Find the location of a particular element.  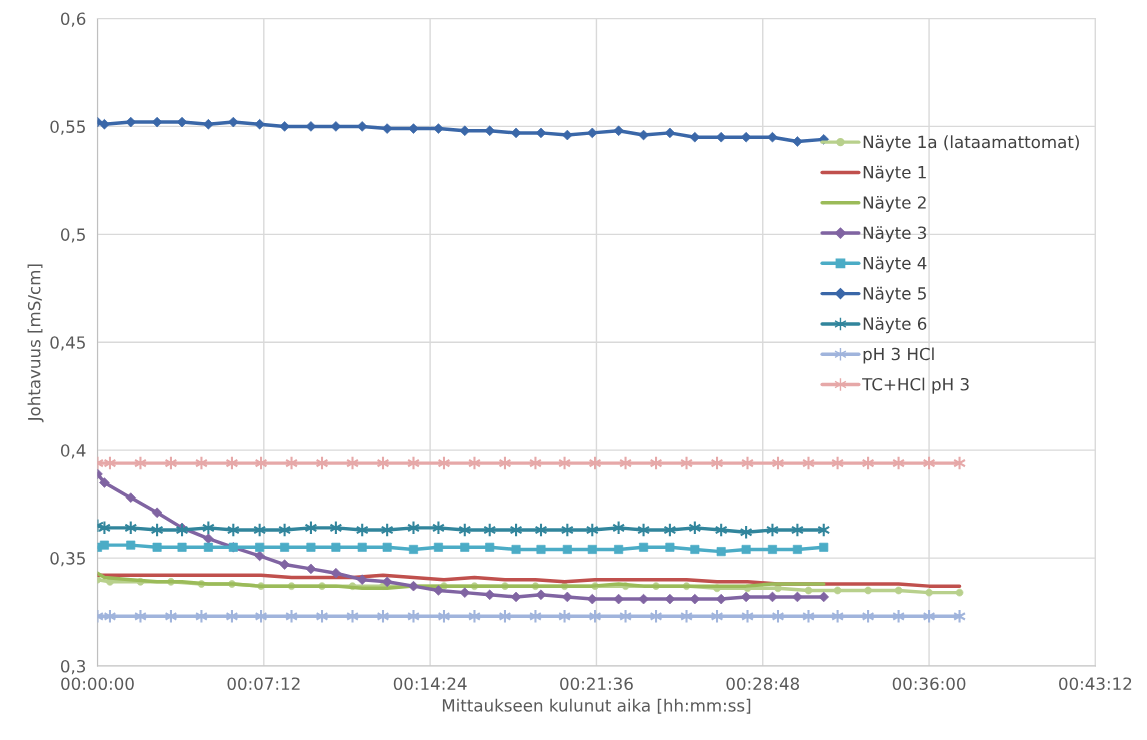

legend-label: Näyte 2 is located at coordinates (894, 204).